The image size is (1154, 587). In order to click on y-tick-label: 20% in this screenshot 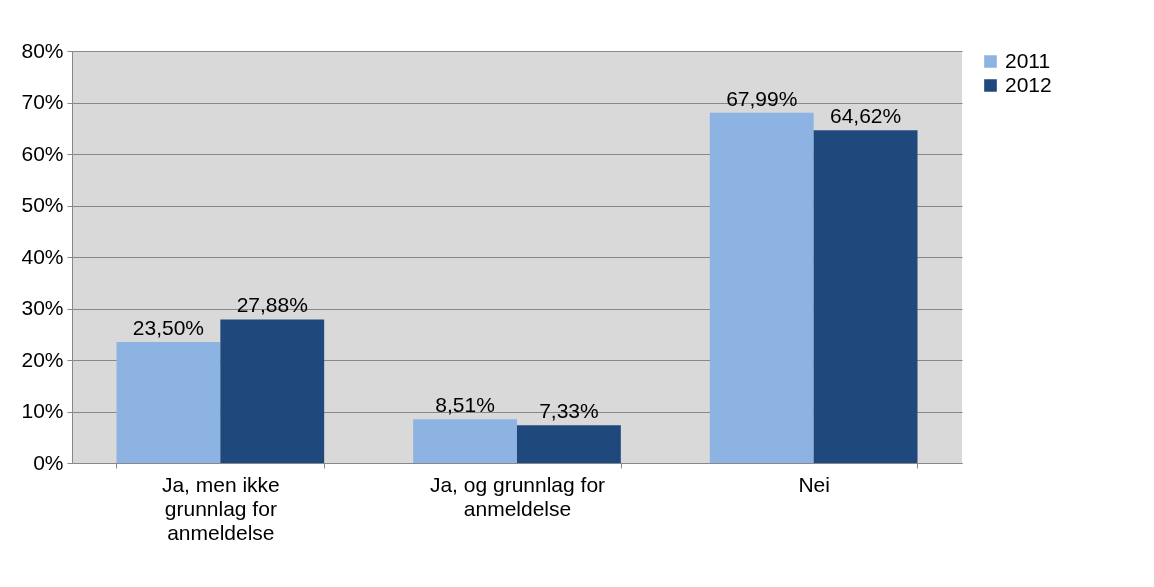, I will do `click(42, 359)`.